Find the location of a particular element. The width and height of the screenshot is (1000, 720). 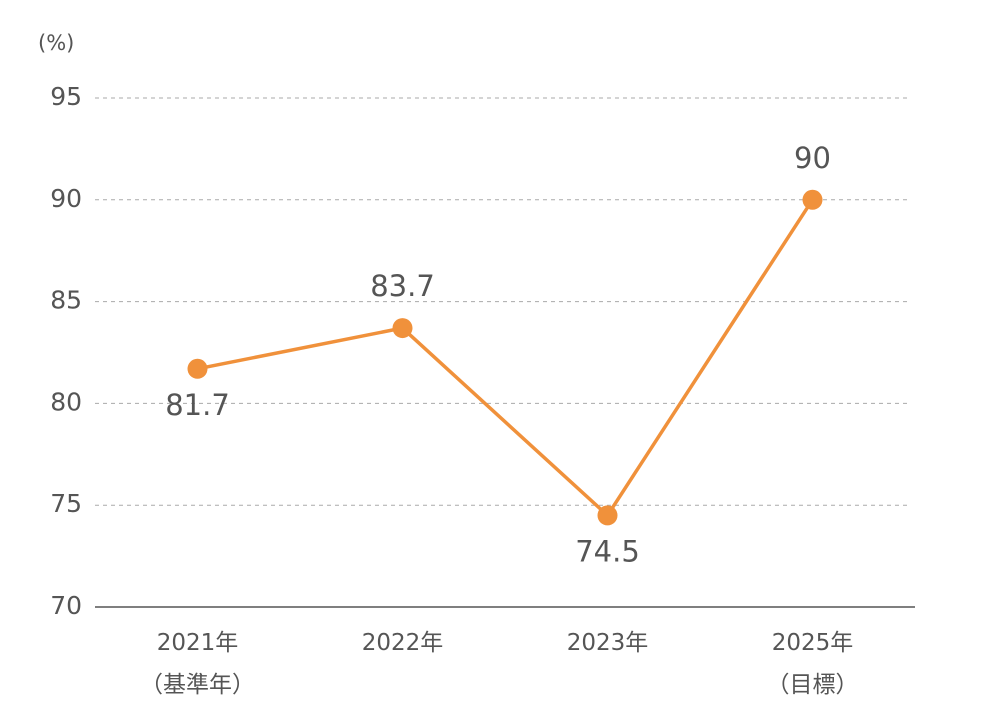

y-tick-label: 70 is located at coordinates (66, 605).